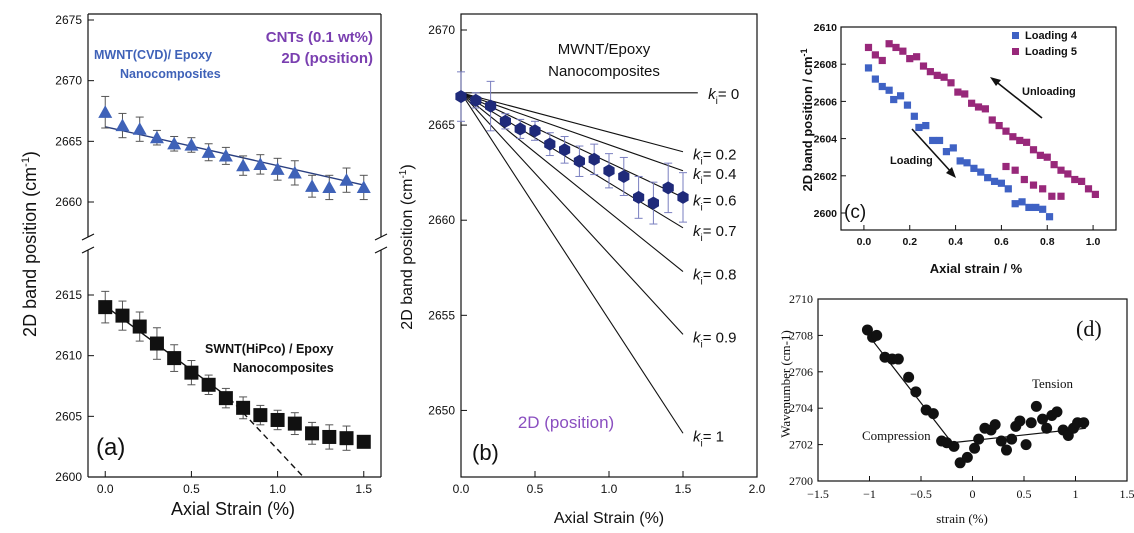  What do you see at coordinates (1049, 92) in the screenshot?
I see `panel-c-unloading-label: Unloading` at bounding box center [1049, 92].